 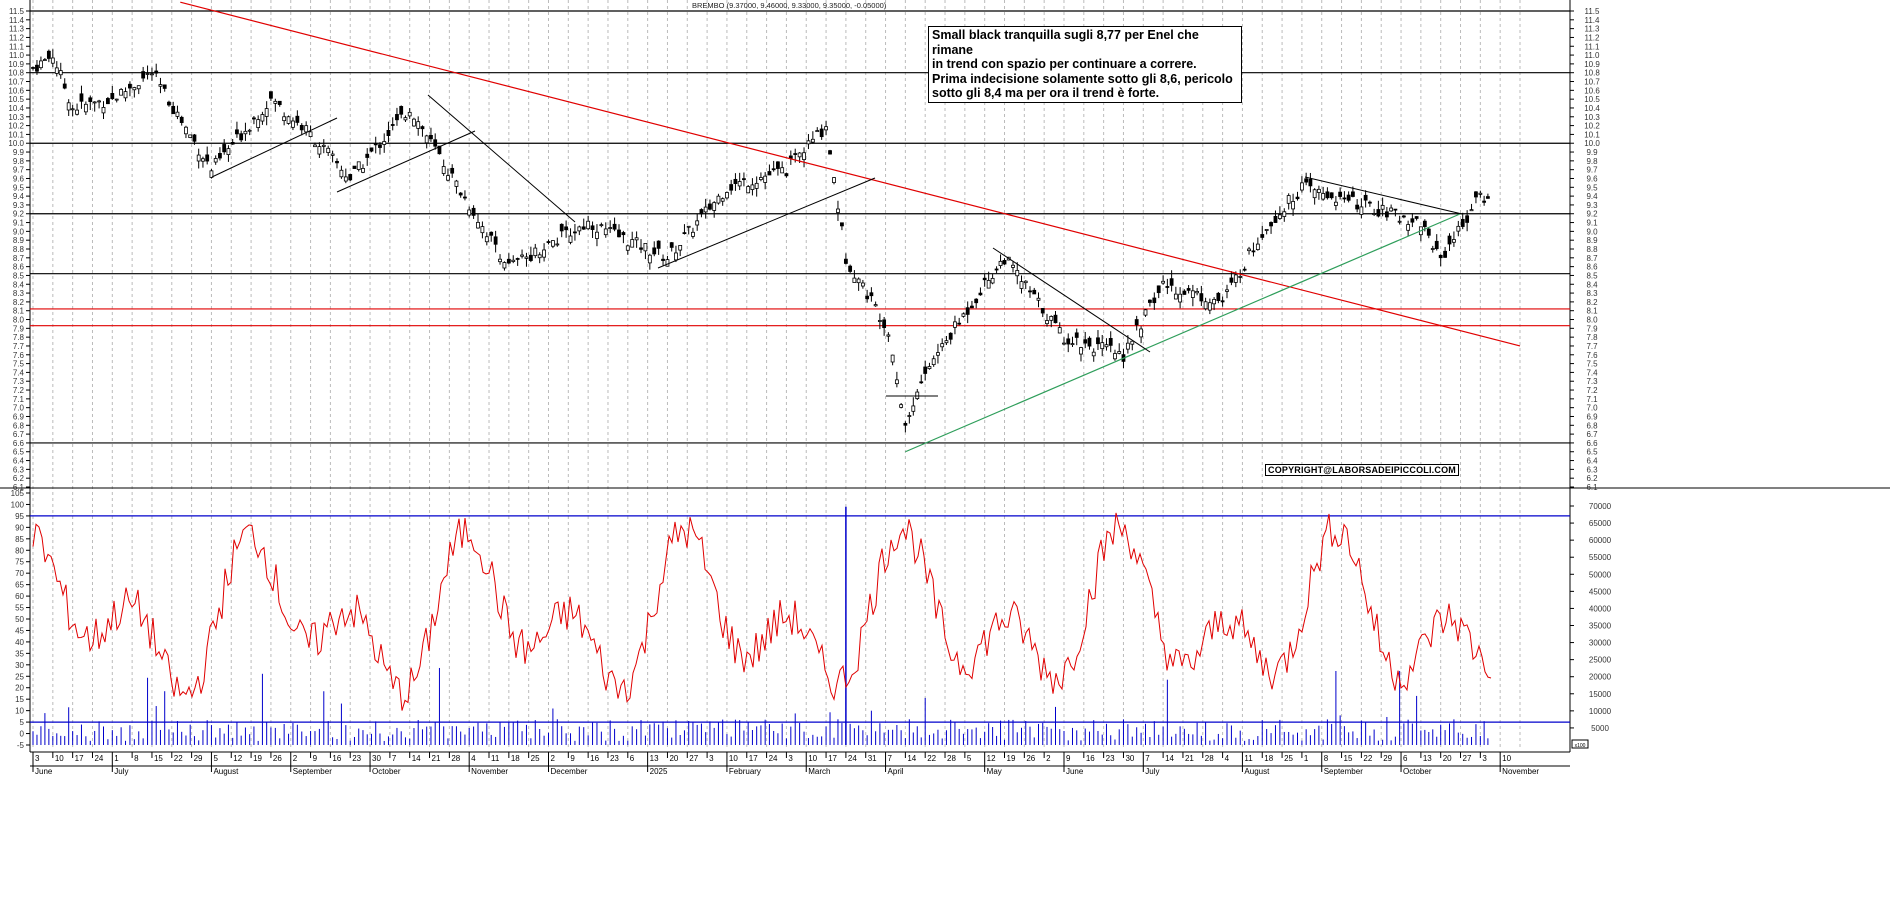 I want to click on svg-text: 9.7, so click(x=19, y=170).